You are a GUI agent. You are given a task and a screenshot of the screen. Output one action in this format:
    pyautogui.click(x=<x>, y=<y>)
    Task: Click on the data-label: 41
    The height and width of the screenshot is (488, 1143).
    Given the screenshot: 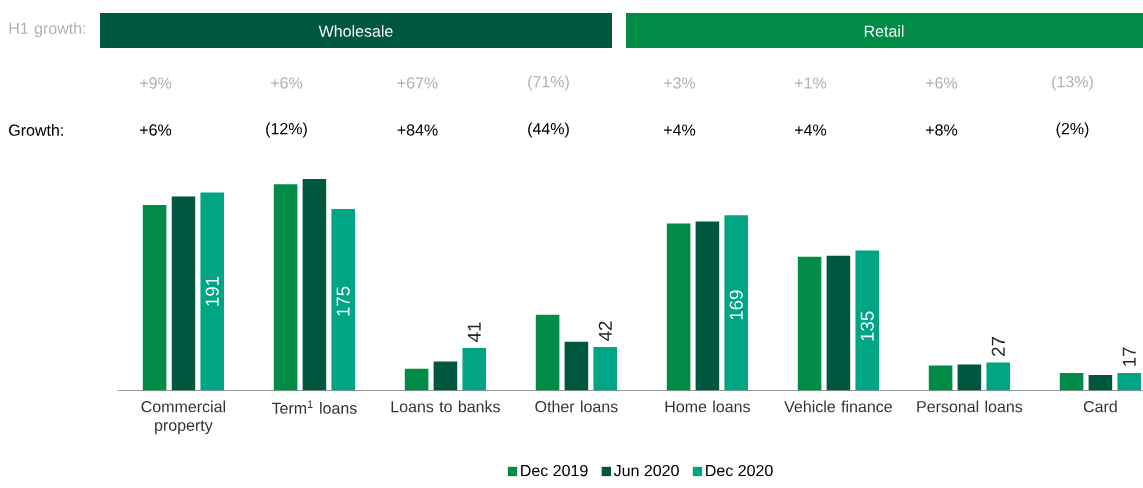 What is the action you would take?
    pyautogui.click(x=474, y=332)
    